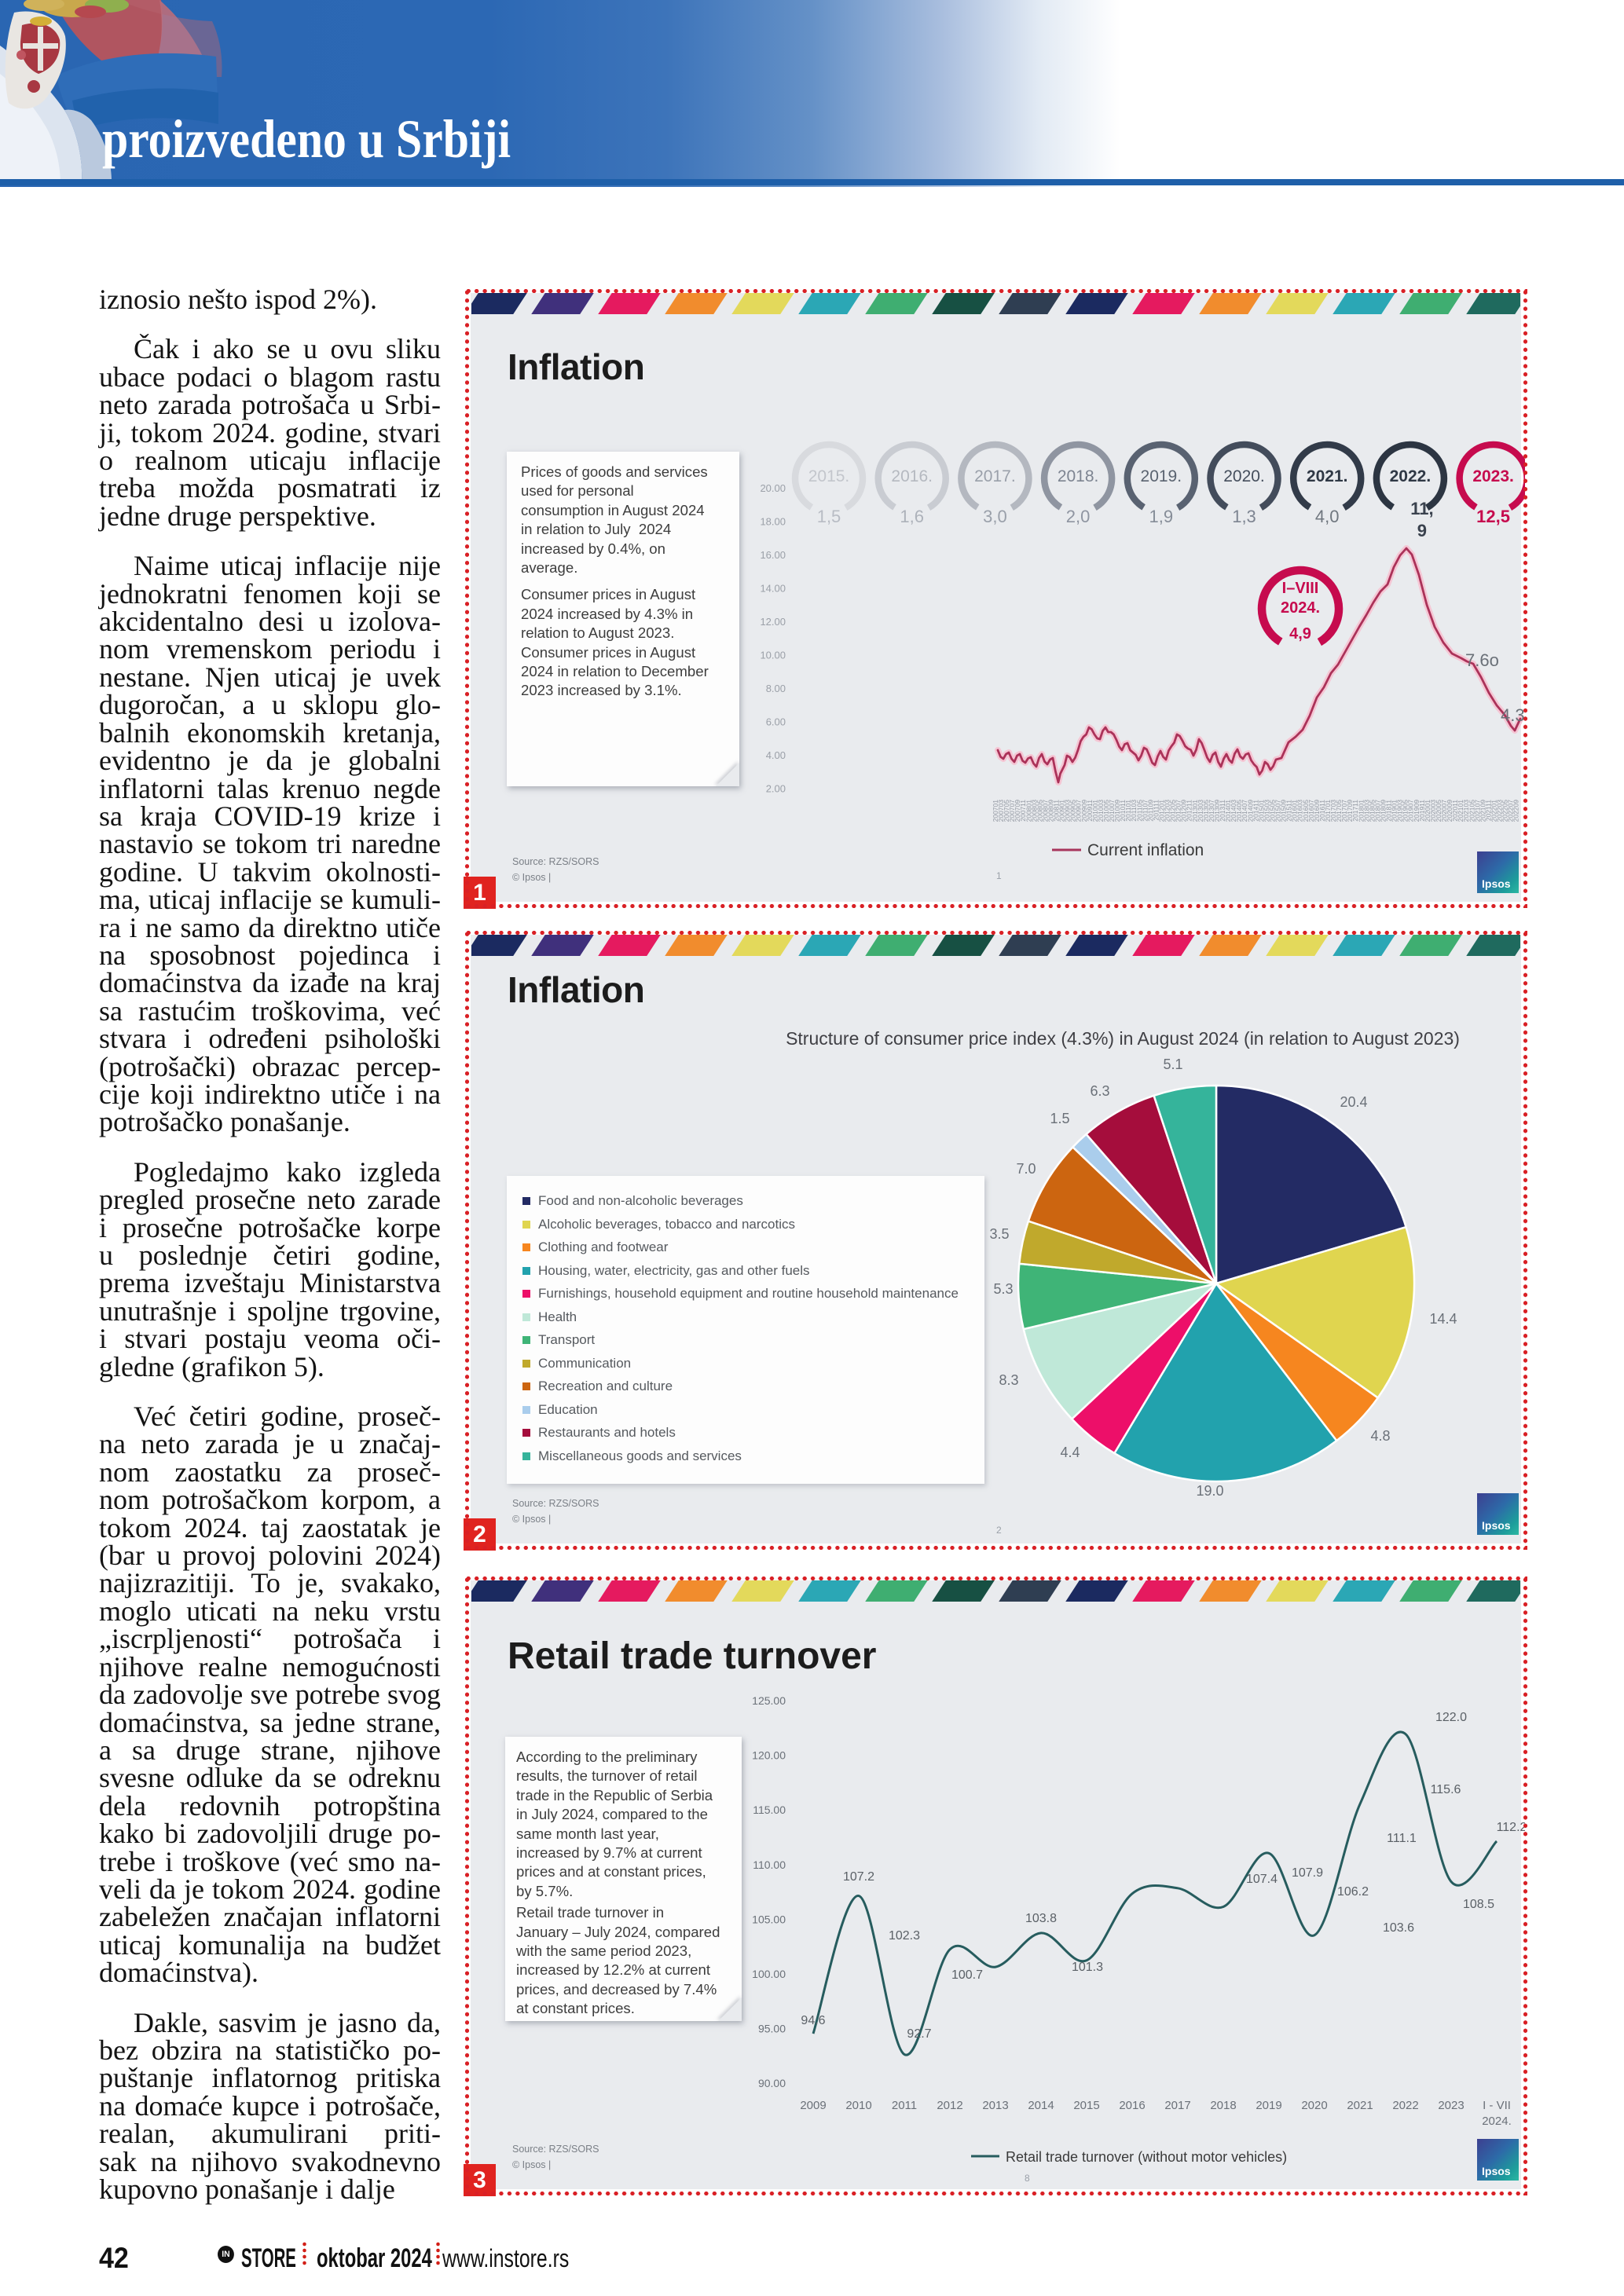  I want to click on svg-text: 201001, so click(1095, 811).